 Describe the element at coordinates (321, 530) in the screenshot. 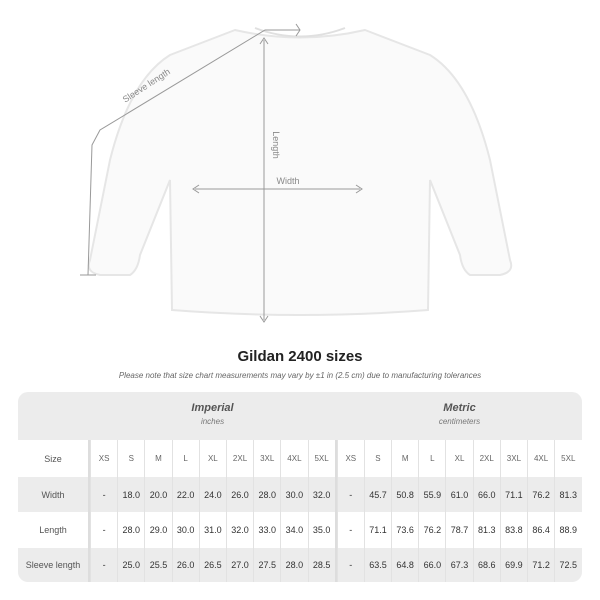

I see `imperial-cell: 35.0` at that location.